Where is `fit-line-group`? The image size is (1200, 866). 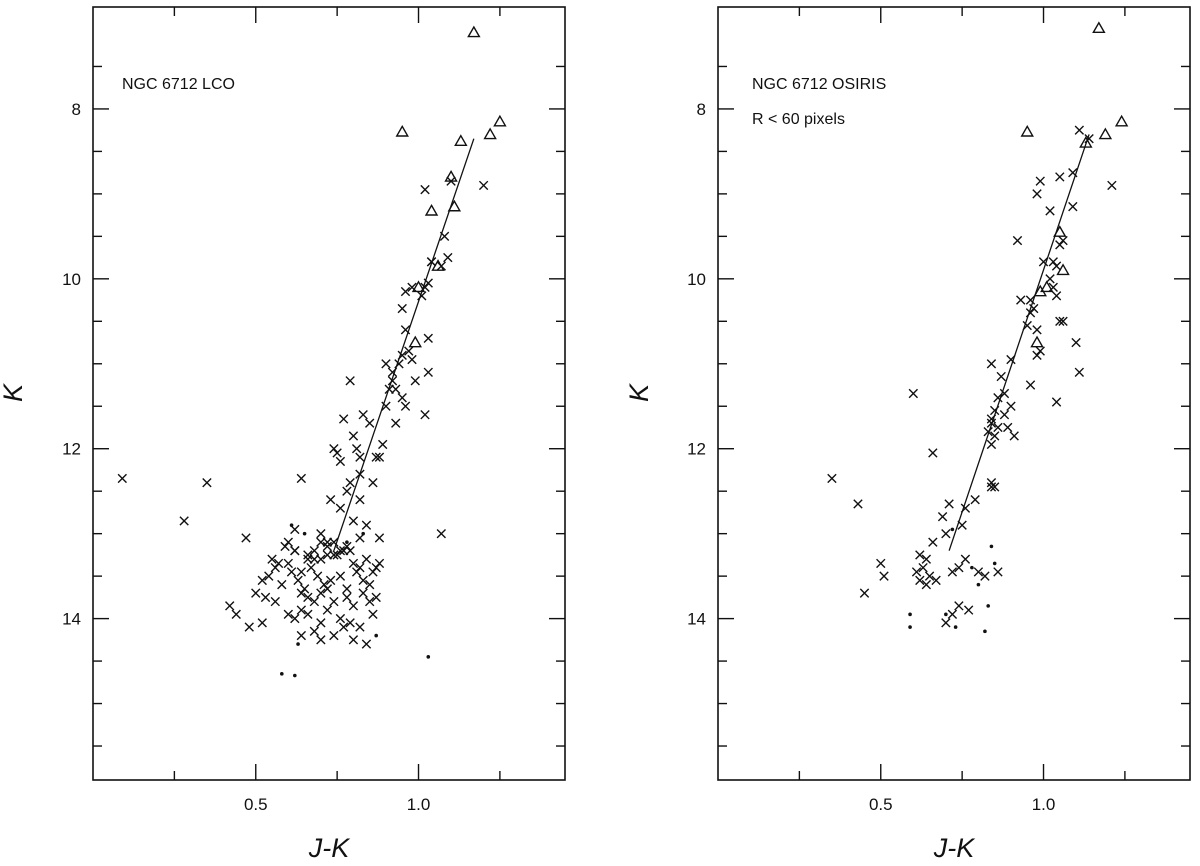 fit-line-group is located at coordinates (404, 344).